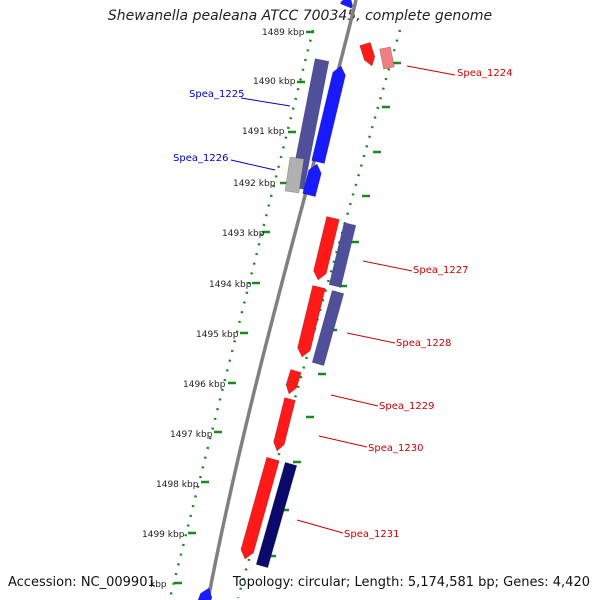 This screenshot has height=600, width=600. Describe the element at coordinates (158, 585) in the screenshot. I see `scale-label: kbp` at that location.